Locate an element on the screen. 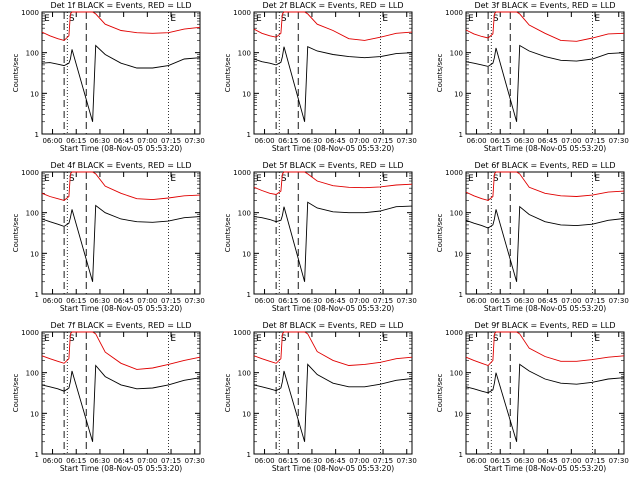 Image resolution: width=640 pixels, height=480 pixels. panel-title: Det 3f BLACK = Events, RED = LLD is located at coordinates (544, 5).